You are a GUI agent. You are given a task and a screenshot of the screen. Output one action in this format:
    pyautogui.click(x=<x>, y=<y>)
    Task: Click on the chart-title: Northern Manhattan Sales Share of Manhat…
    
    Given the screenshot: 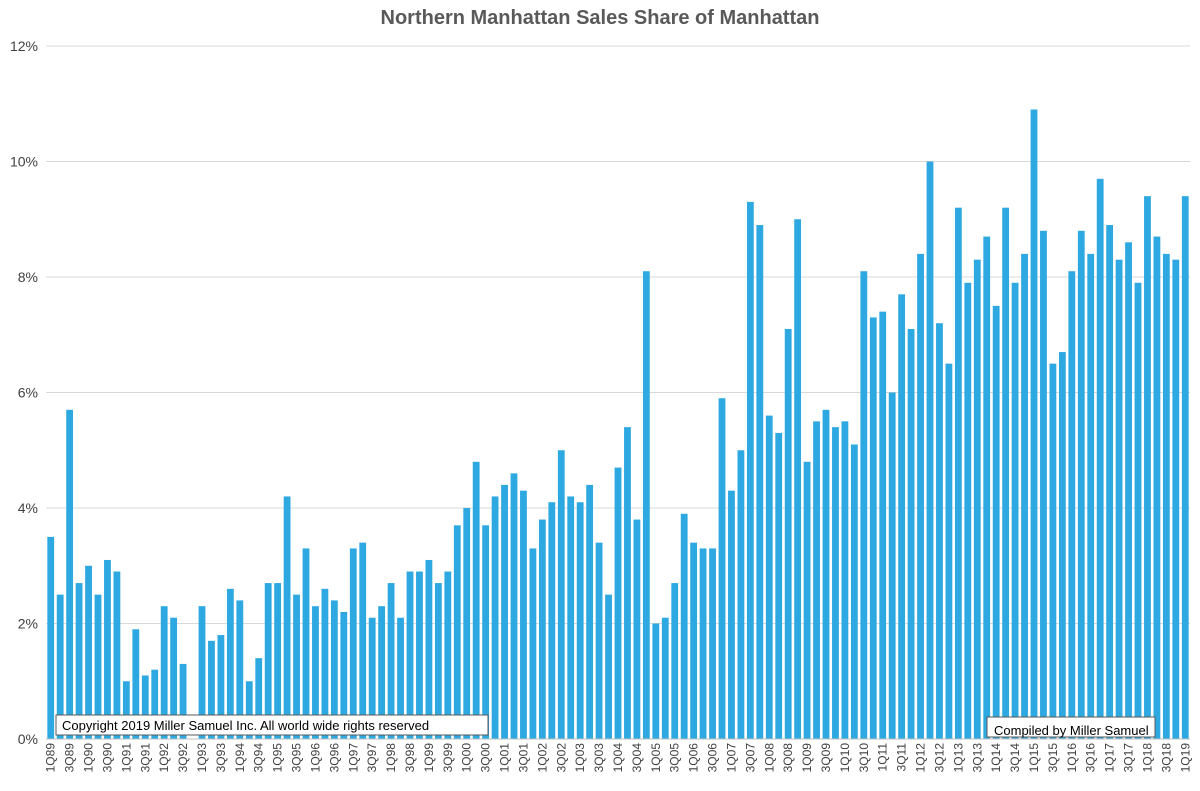 What is the action you would take?
    pyautogui.click(x=600, y=18)
    